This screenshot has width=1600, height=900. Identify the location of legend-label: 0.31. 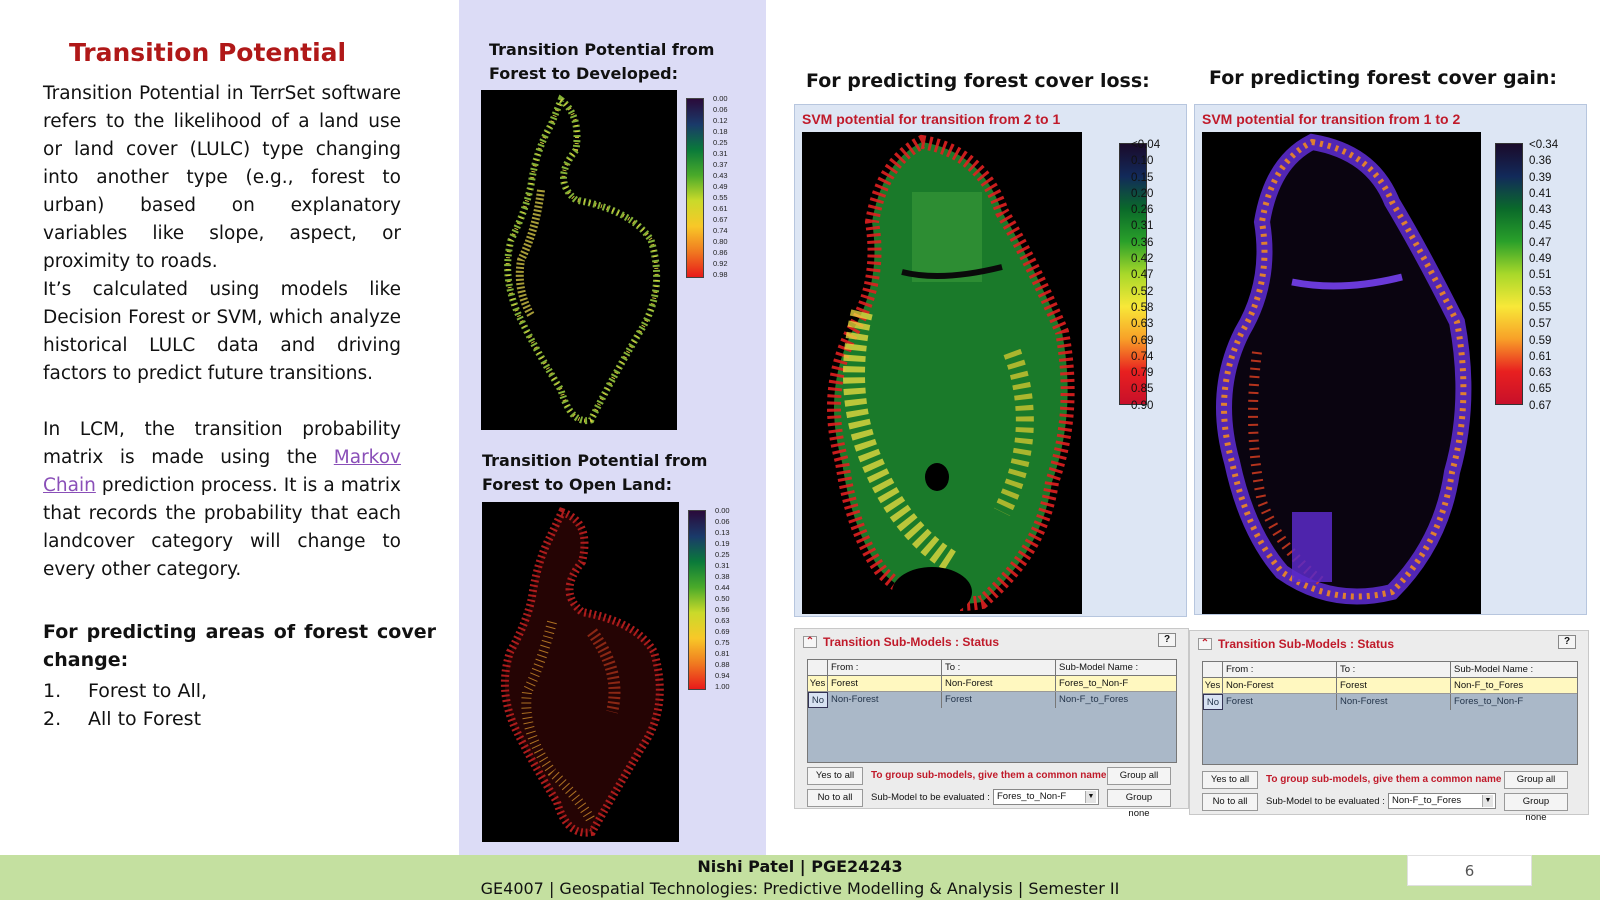
(720, 153).